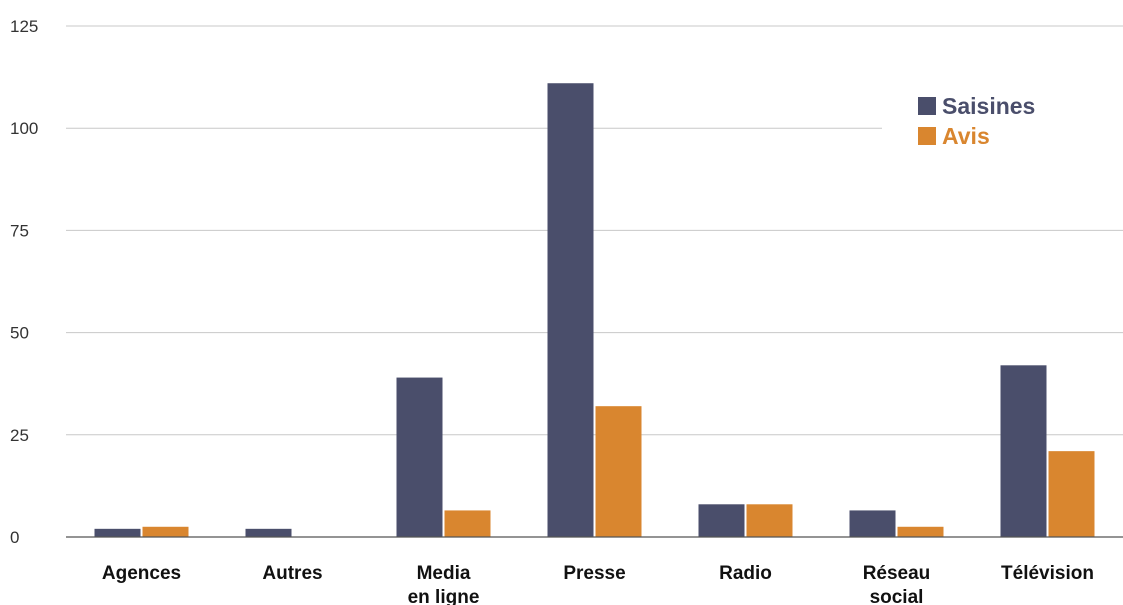  Describe the element at coordinates (927, 106) in the screenshot. I see `legend-swatch-saisines` at that location.